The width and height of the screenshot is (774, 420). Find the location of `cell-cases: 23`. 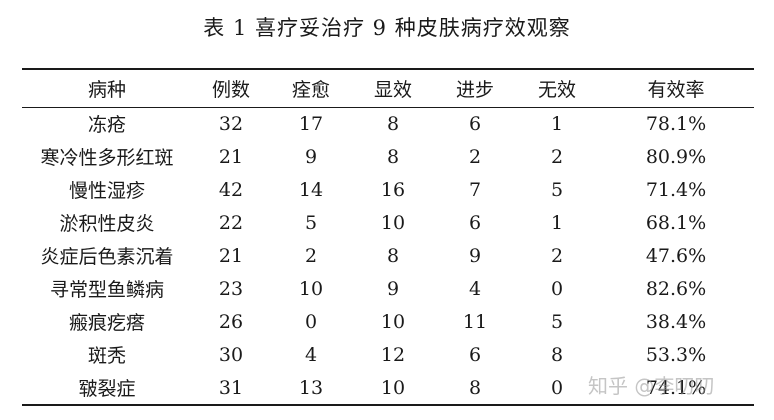

cell-cases: 23 is located at coordinates (231, 288).